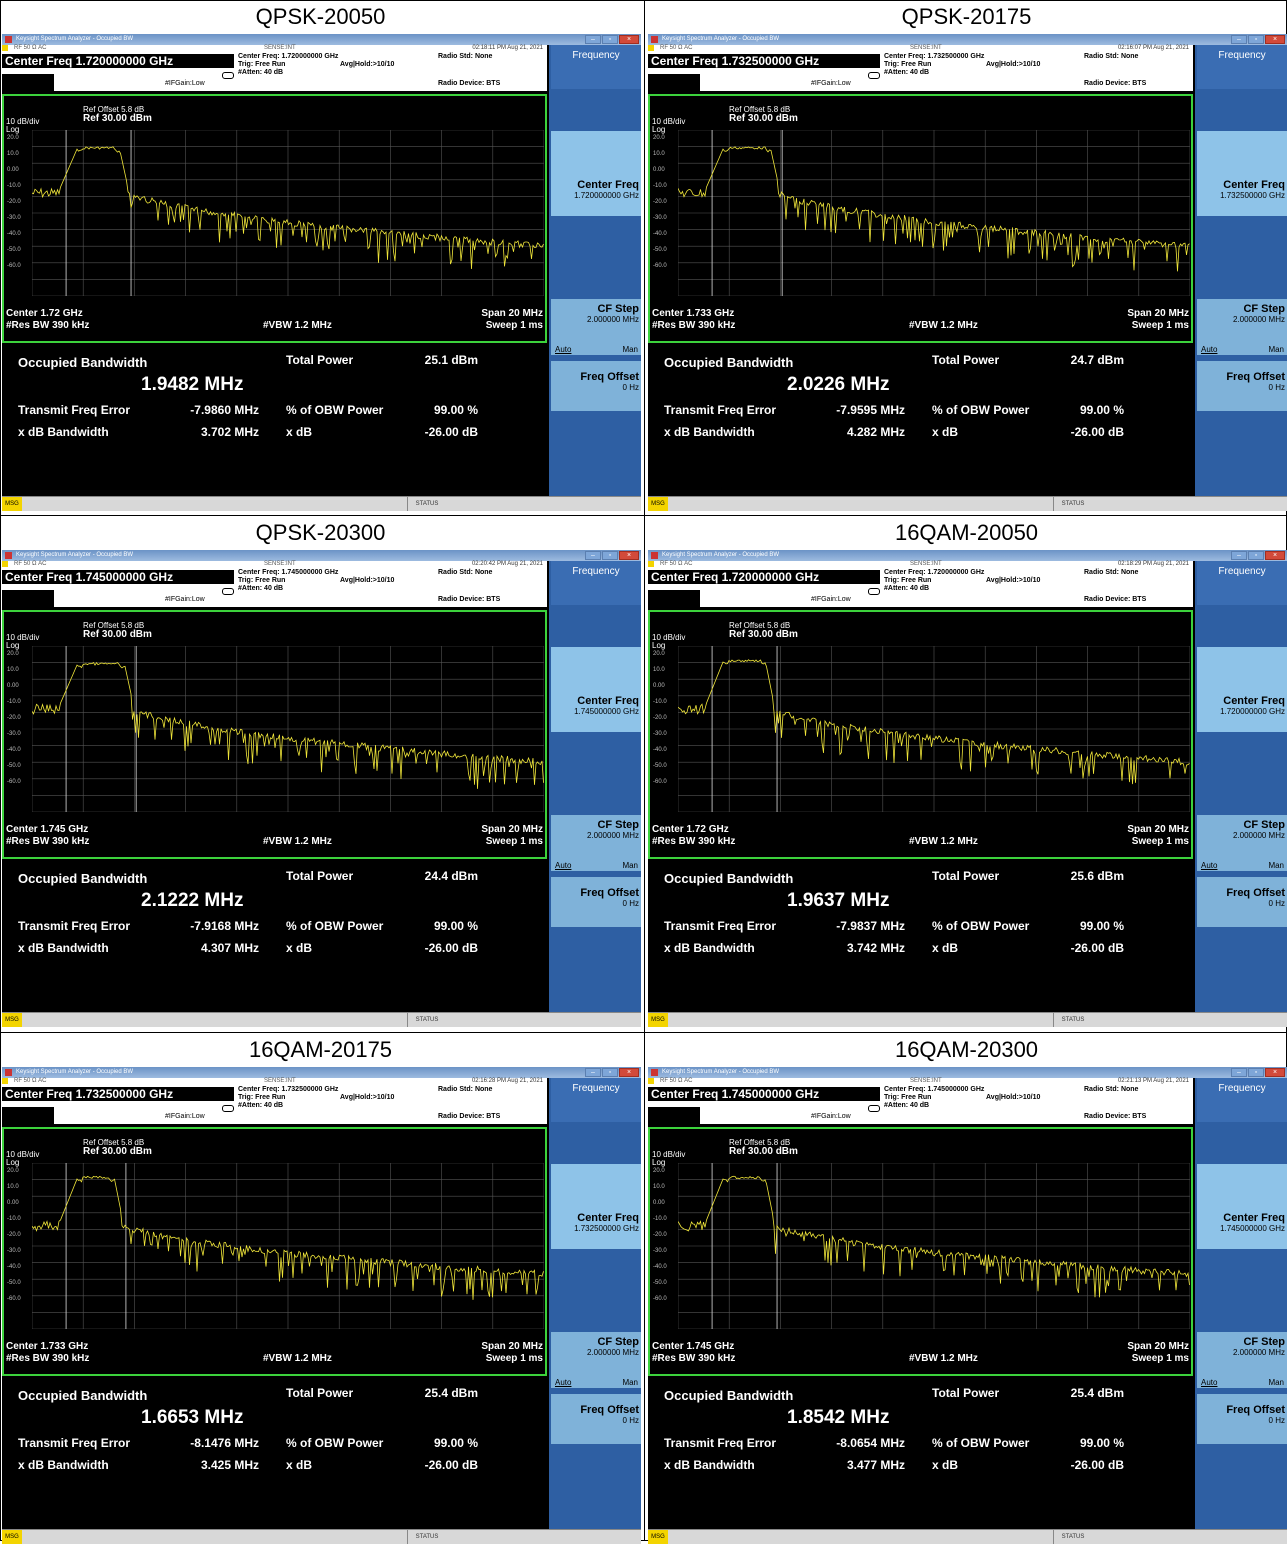 This screenshot has height=1545, width=1287. Describe the element at coordinates (224, 1443) in the screenshot. I see `tx-freq-error-value: -8.1476 MHz` at that location.